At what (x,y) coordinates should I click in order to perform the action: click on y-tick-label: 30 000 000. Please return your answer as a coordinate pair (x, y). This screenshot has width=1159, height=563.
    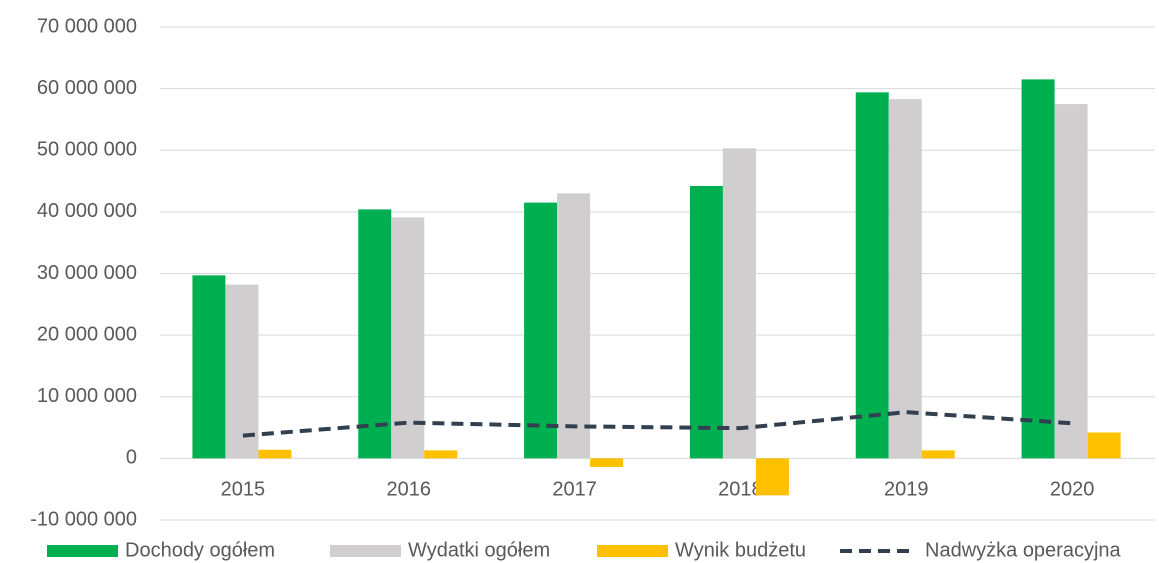
    Looking at the image, I should click on (87, 273).